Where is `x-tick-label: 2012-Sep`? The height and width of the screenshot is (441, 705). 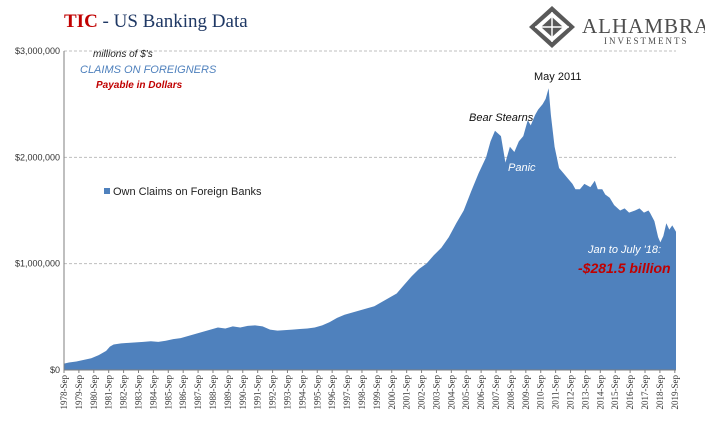
x-tick-label: 2012-Sep is located at coordinates (571, 392).